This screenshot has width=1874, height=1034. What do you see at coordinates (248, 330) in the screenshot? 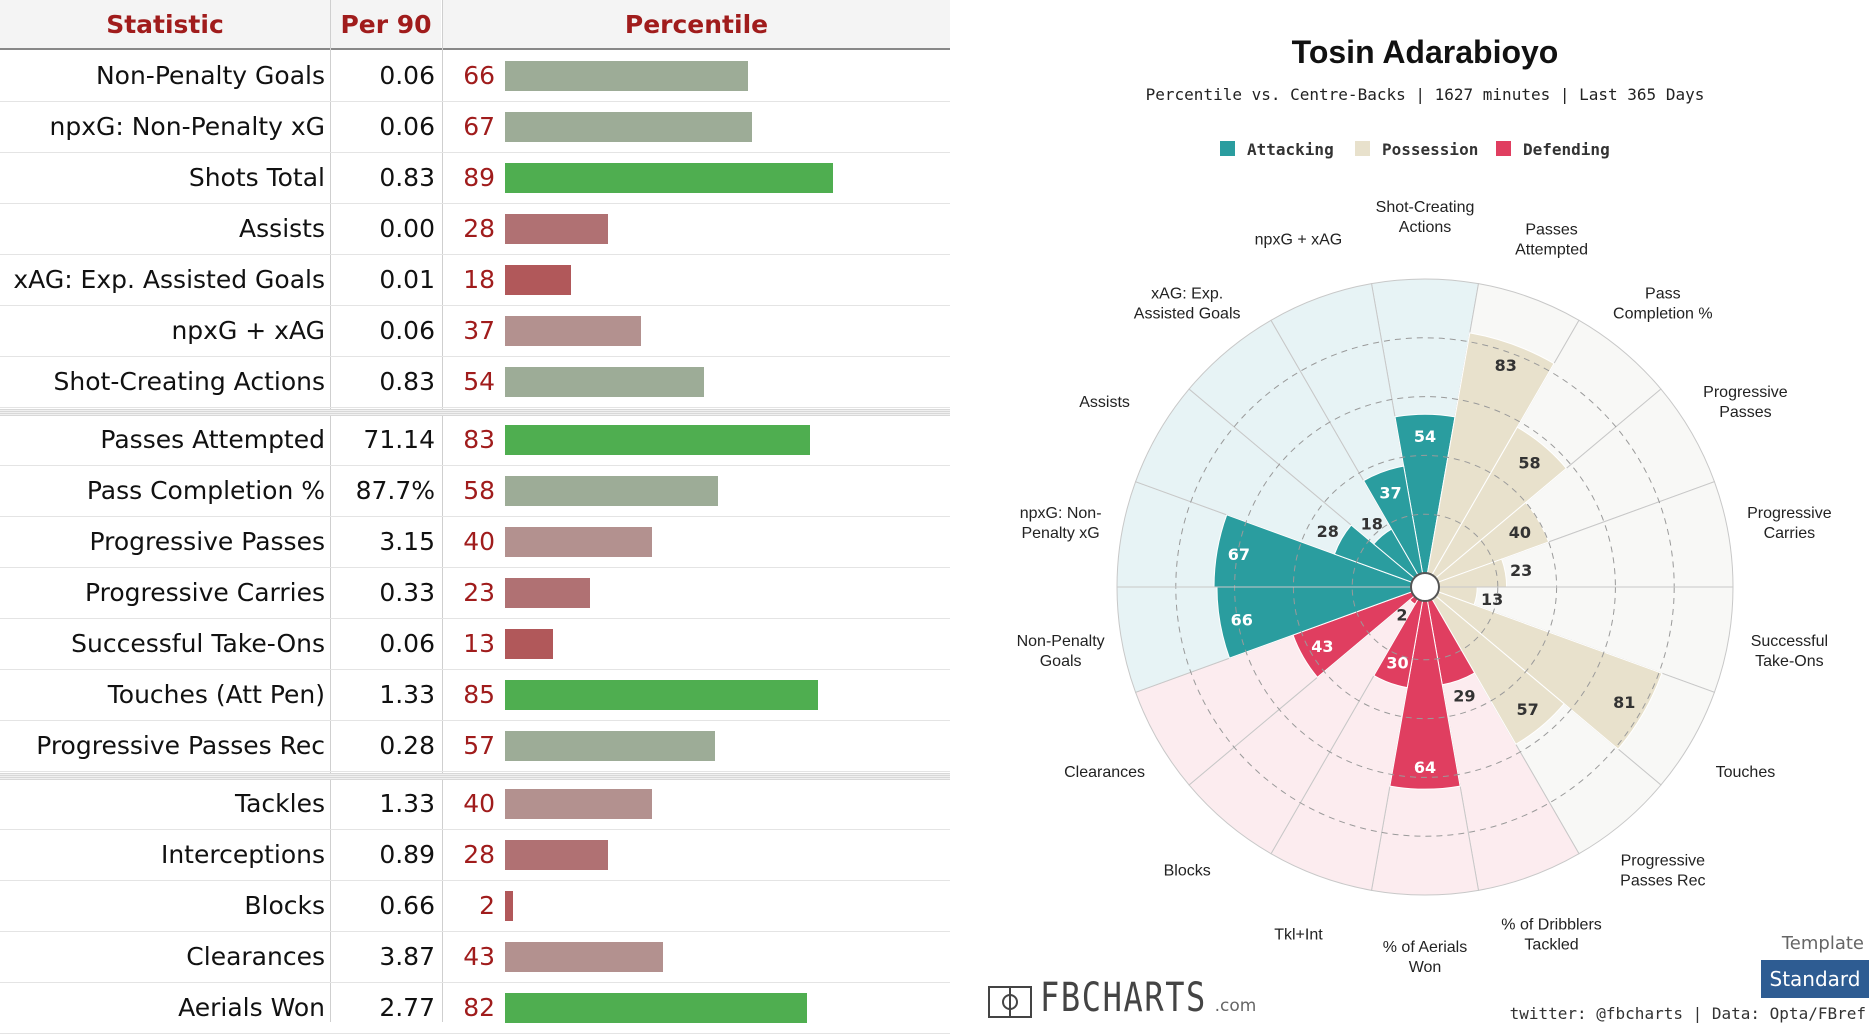
I see `stat-name: npxG + xAG` at bounding box center [248, 330].